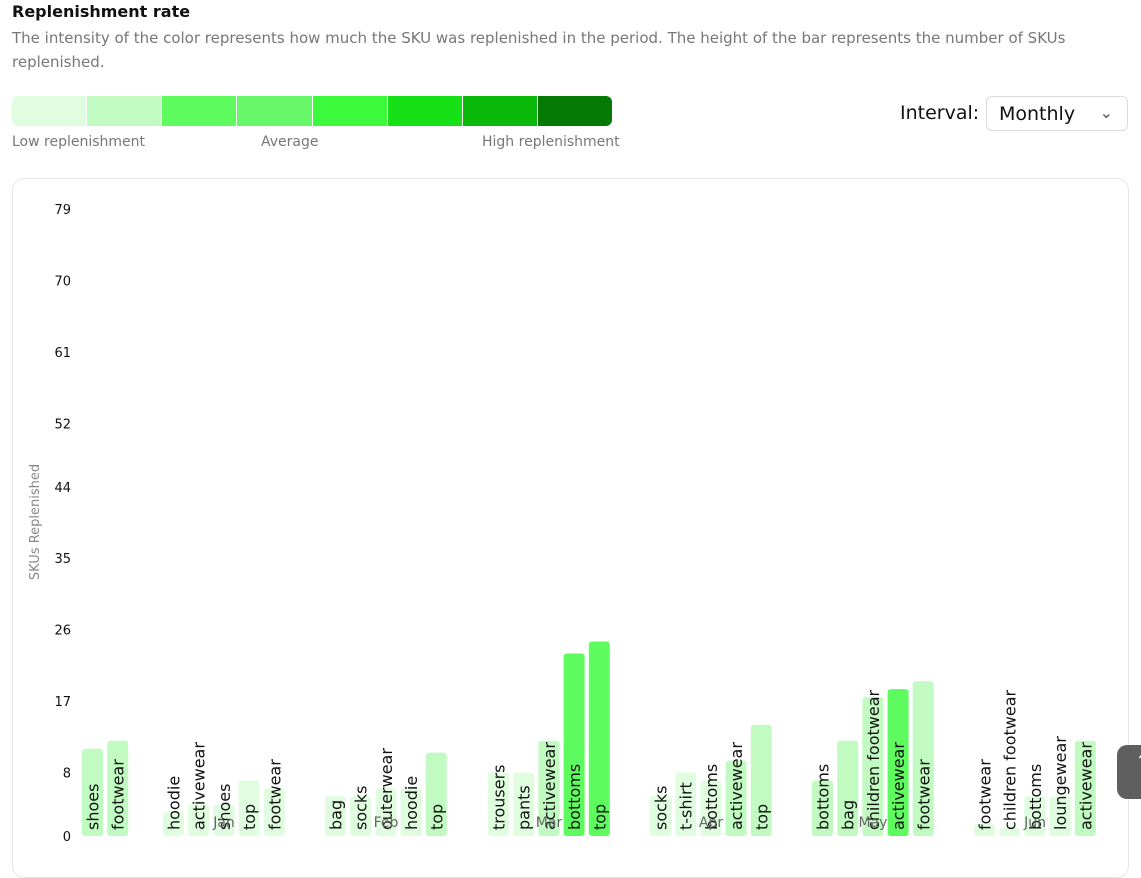 This screenshot has height=878, width=1141. I want to click on bar-label: pants, so click(524, 807).